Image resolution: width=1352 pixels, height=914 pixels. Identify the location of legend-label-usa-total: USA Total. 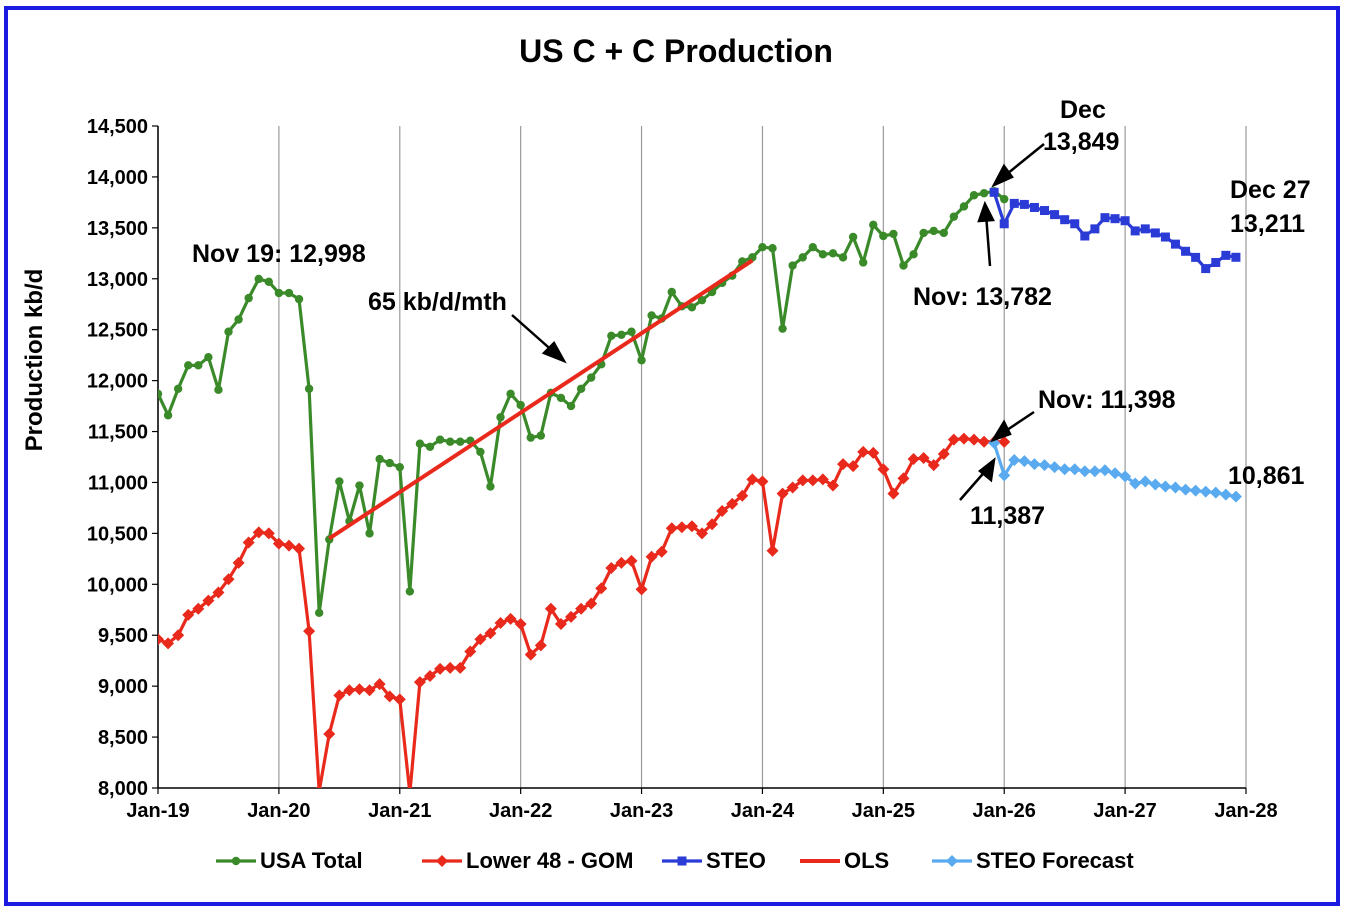
(311, 860).